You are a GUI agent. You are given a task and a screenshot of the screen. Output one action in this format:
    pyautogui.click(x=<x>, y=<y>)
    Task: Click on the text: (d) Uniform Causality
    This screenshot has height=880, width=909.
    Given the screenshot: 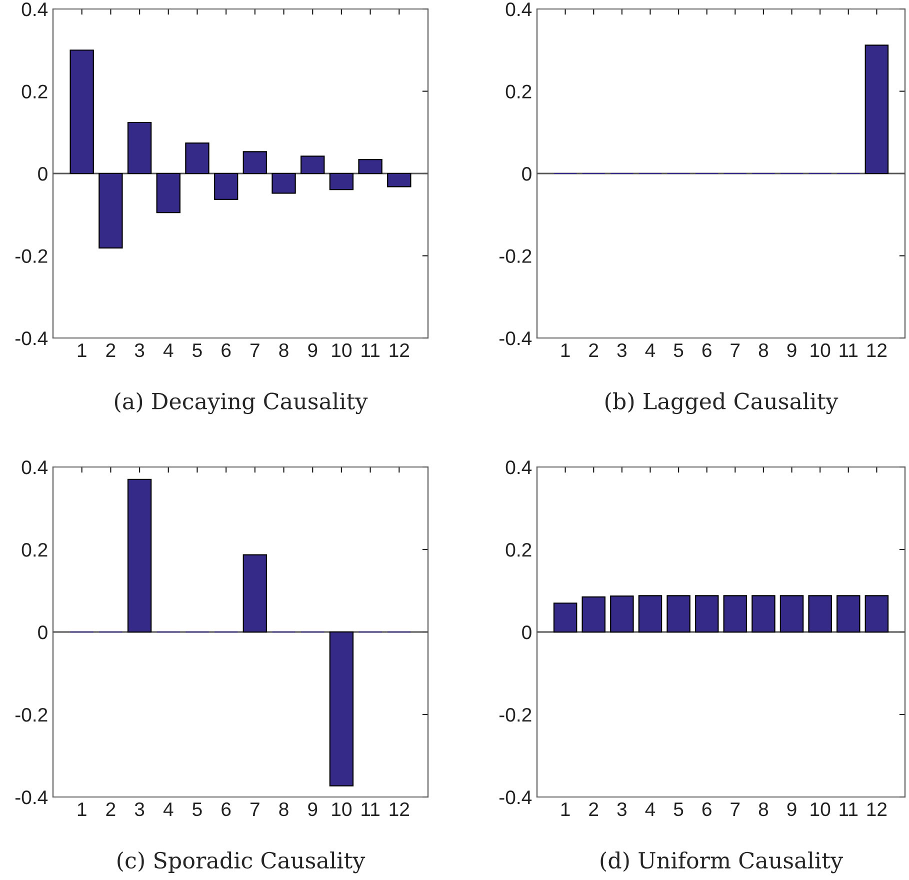 What is the action you would take?
    pyautogui.click(x=721, y=862)
    